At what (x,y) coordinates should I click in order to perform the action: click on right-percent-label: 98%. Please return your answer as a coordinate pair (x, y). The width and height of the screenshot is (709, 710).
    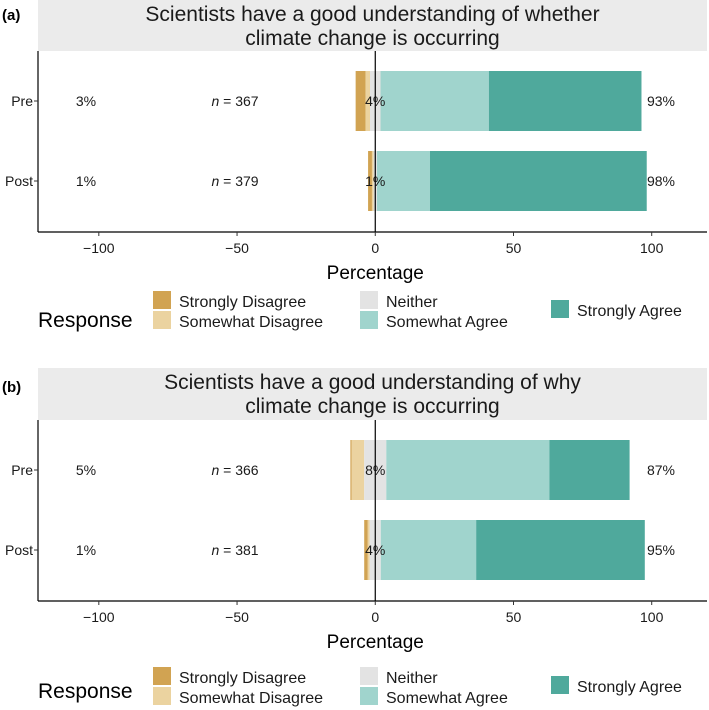
    Looking at the image, I should click on (661, 181).